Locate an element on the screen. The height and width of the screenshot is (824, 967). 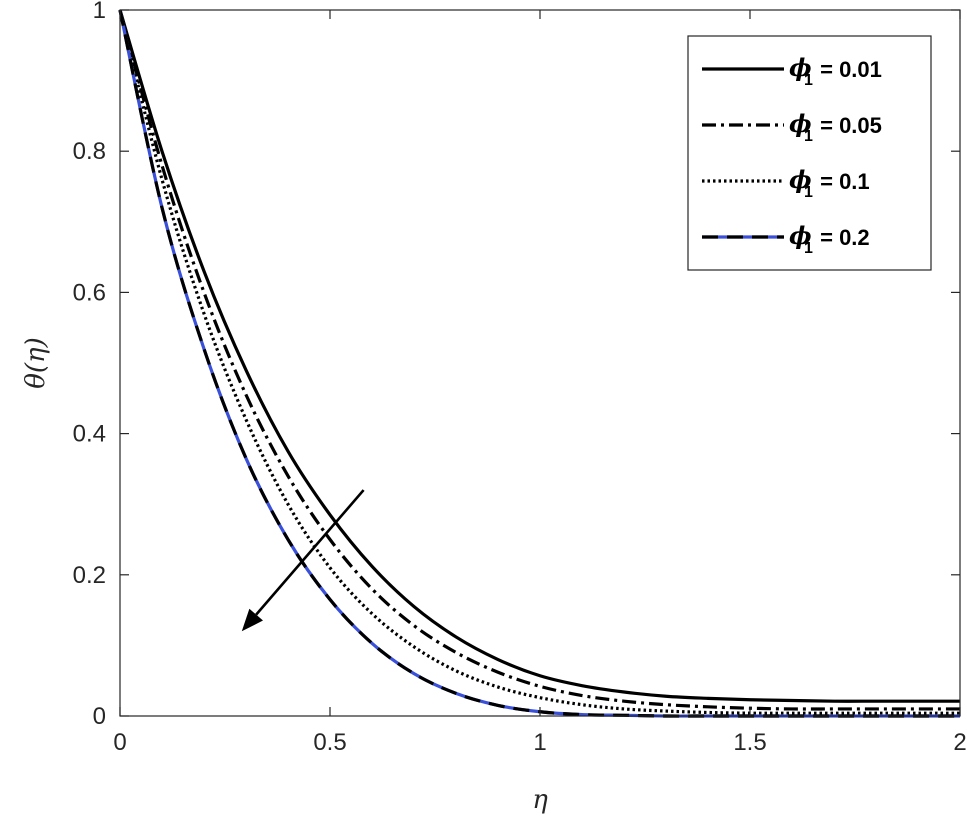
y-axis-label: θ(η) is located at coordinates (36, 363).